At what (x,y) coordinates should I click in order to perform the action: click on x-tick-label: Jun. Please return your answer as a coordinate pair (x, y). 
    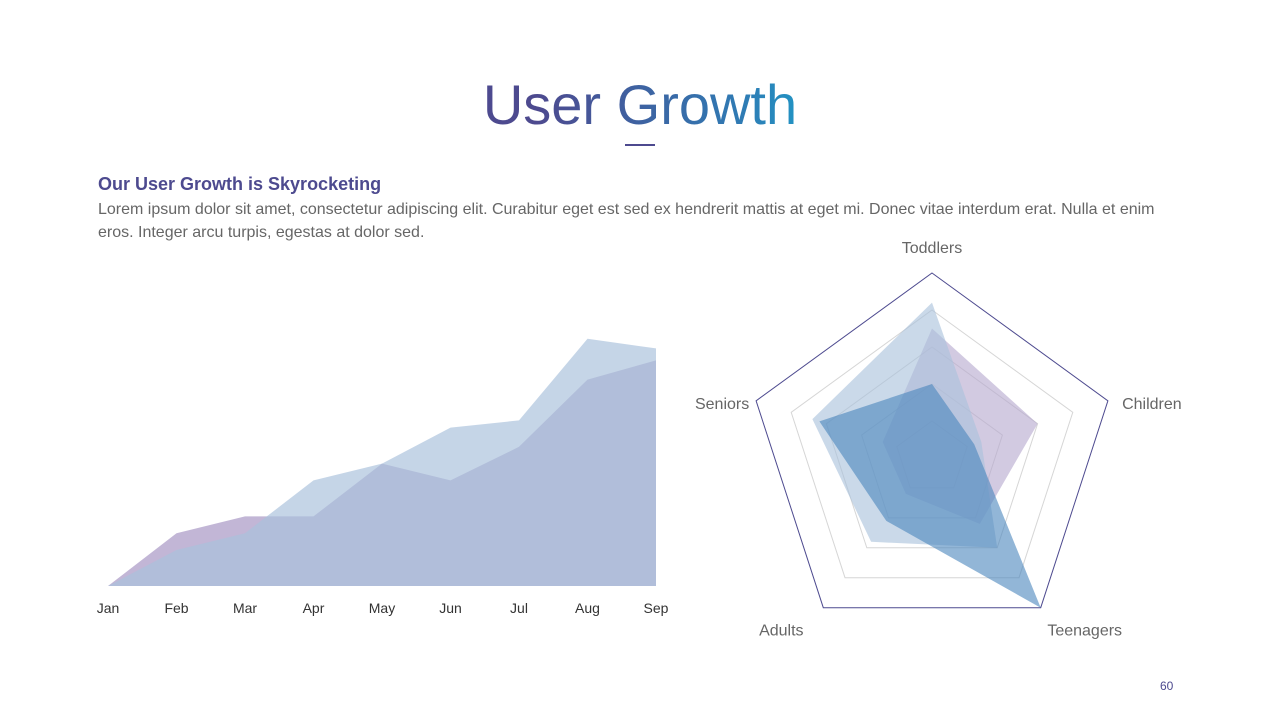
    Looking at the image, I should click on (450, 608).